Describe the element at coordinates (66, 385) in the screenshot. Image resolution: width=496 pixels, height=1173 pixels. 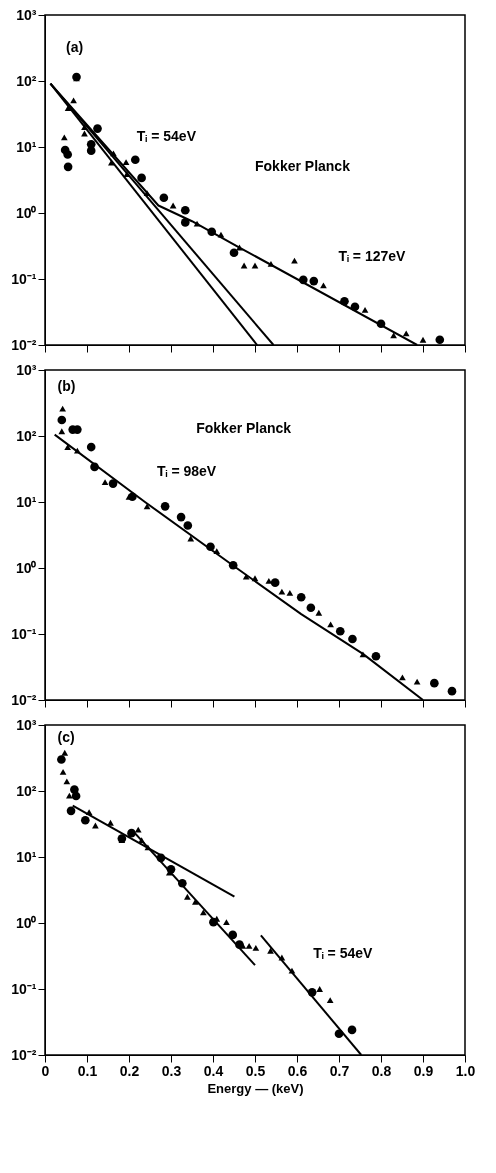
I see `annotation: (b)` at that location.